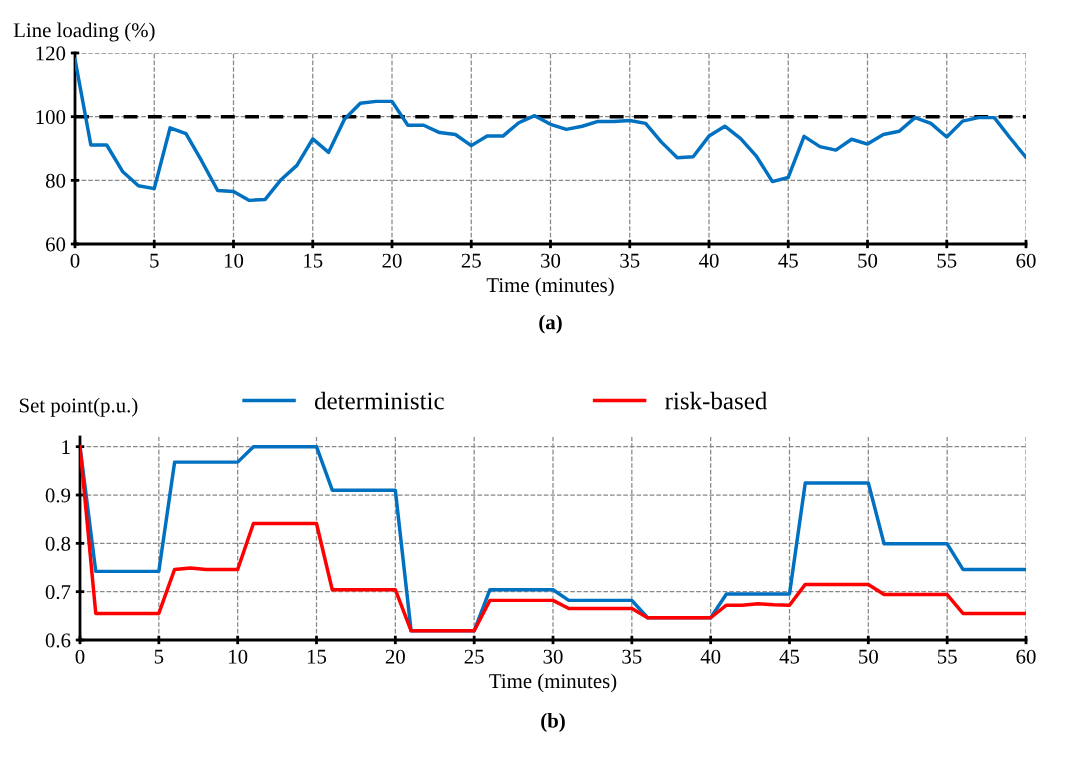  What do you see at coordinates (66, 447) in the screenshot?
I see `y-tick-label: 1` at bounding box center [66, 447].